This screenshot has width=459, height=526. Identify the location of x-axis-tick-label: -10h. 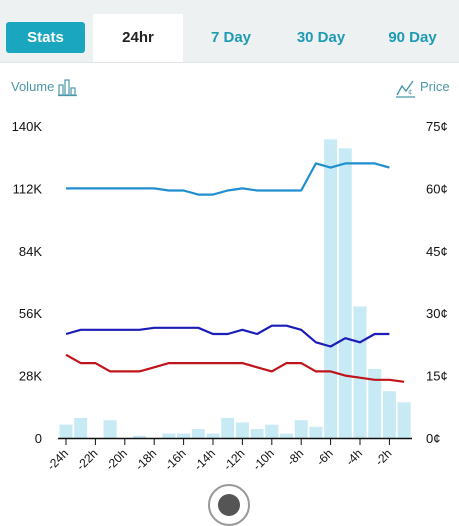
(263, 459).